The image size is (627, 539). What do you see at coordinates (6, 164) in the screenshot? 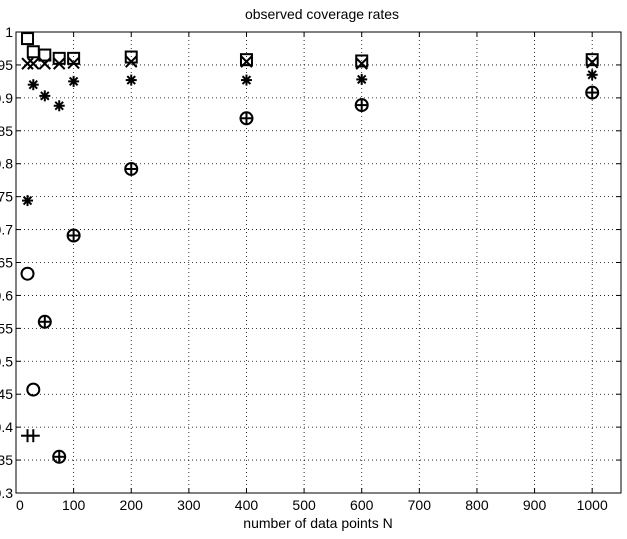
I see `y-tick-label: 0.8` at bounding box center [6, 164].